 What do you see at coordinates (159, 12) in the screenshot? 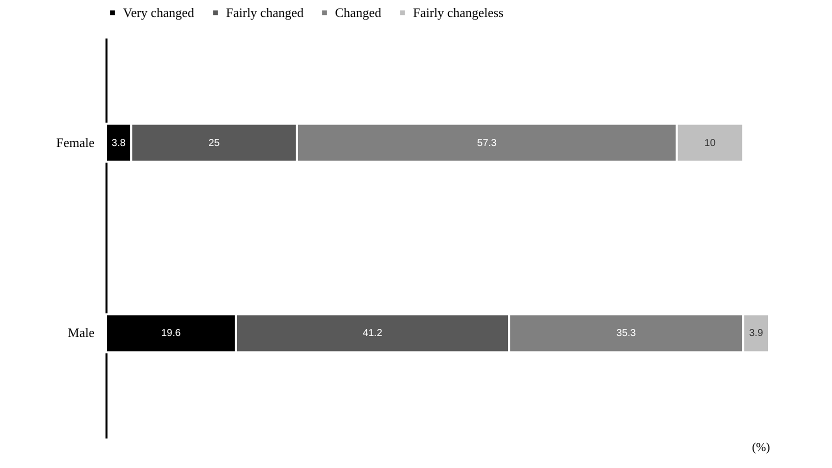
I see `legend-label: Very changed` at bounding box center [159, 12].